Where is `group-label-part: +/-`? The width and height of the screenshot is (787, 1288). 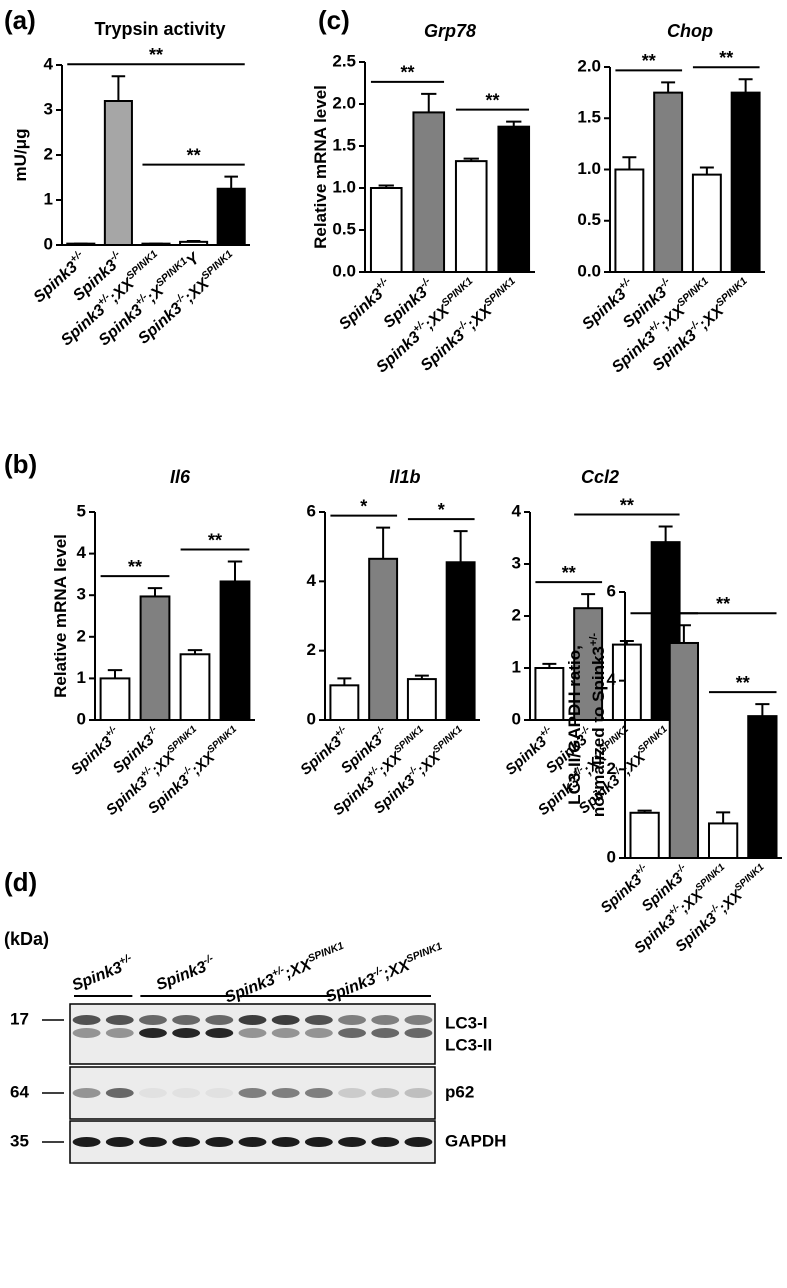
group-label-part: +/- is located at coordinates (126, 960).